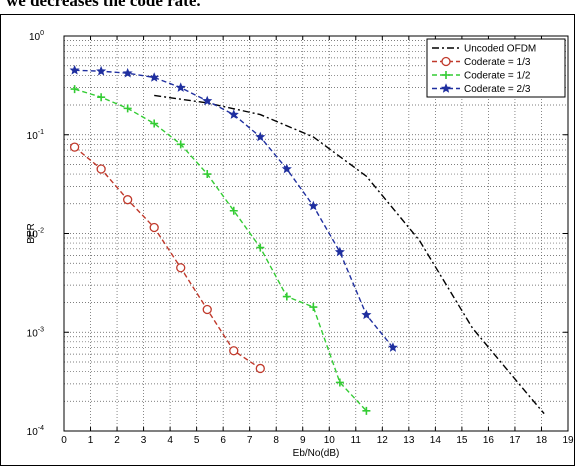 The width and height of the screenshot is (577, 468). What do you see at coordinates (568, 440) in the screenshot?
I see `x-tick-label: 19` at bounding box center [568, 440].